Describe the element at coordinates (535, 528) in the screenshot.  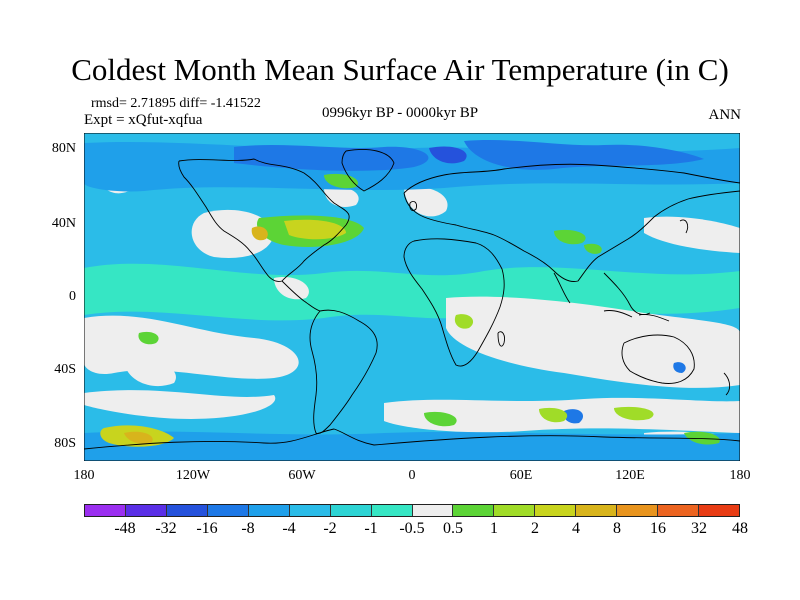
I see `colorbar-label: 2` at that location.